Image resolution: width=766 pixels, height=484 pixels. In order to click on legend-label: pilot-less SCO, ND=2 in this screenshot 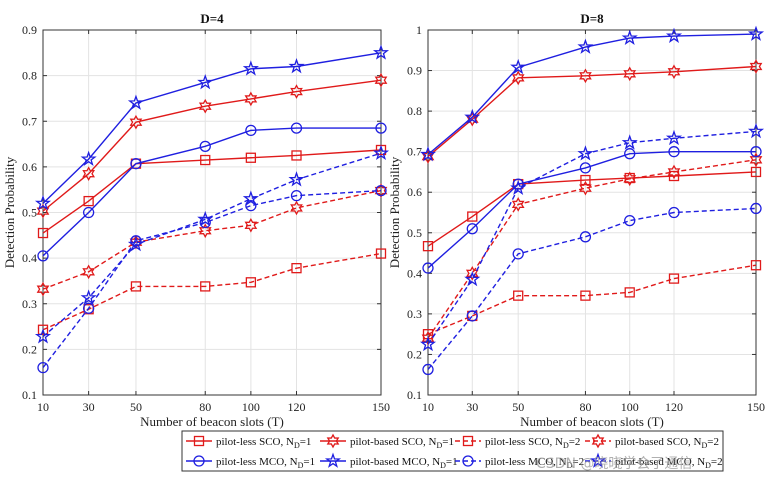, I will do `click(532, 443)`.